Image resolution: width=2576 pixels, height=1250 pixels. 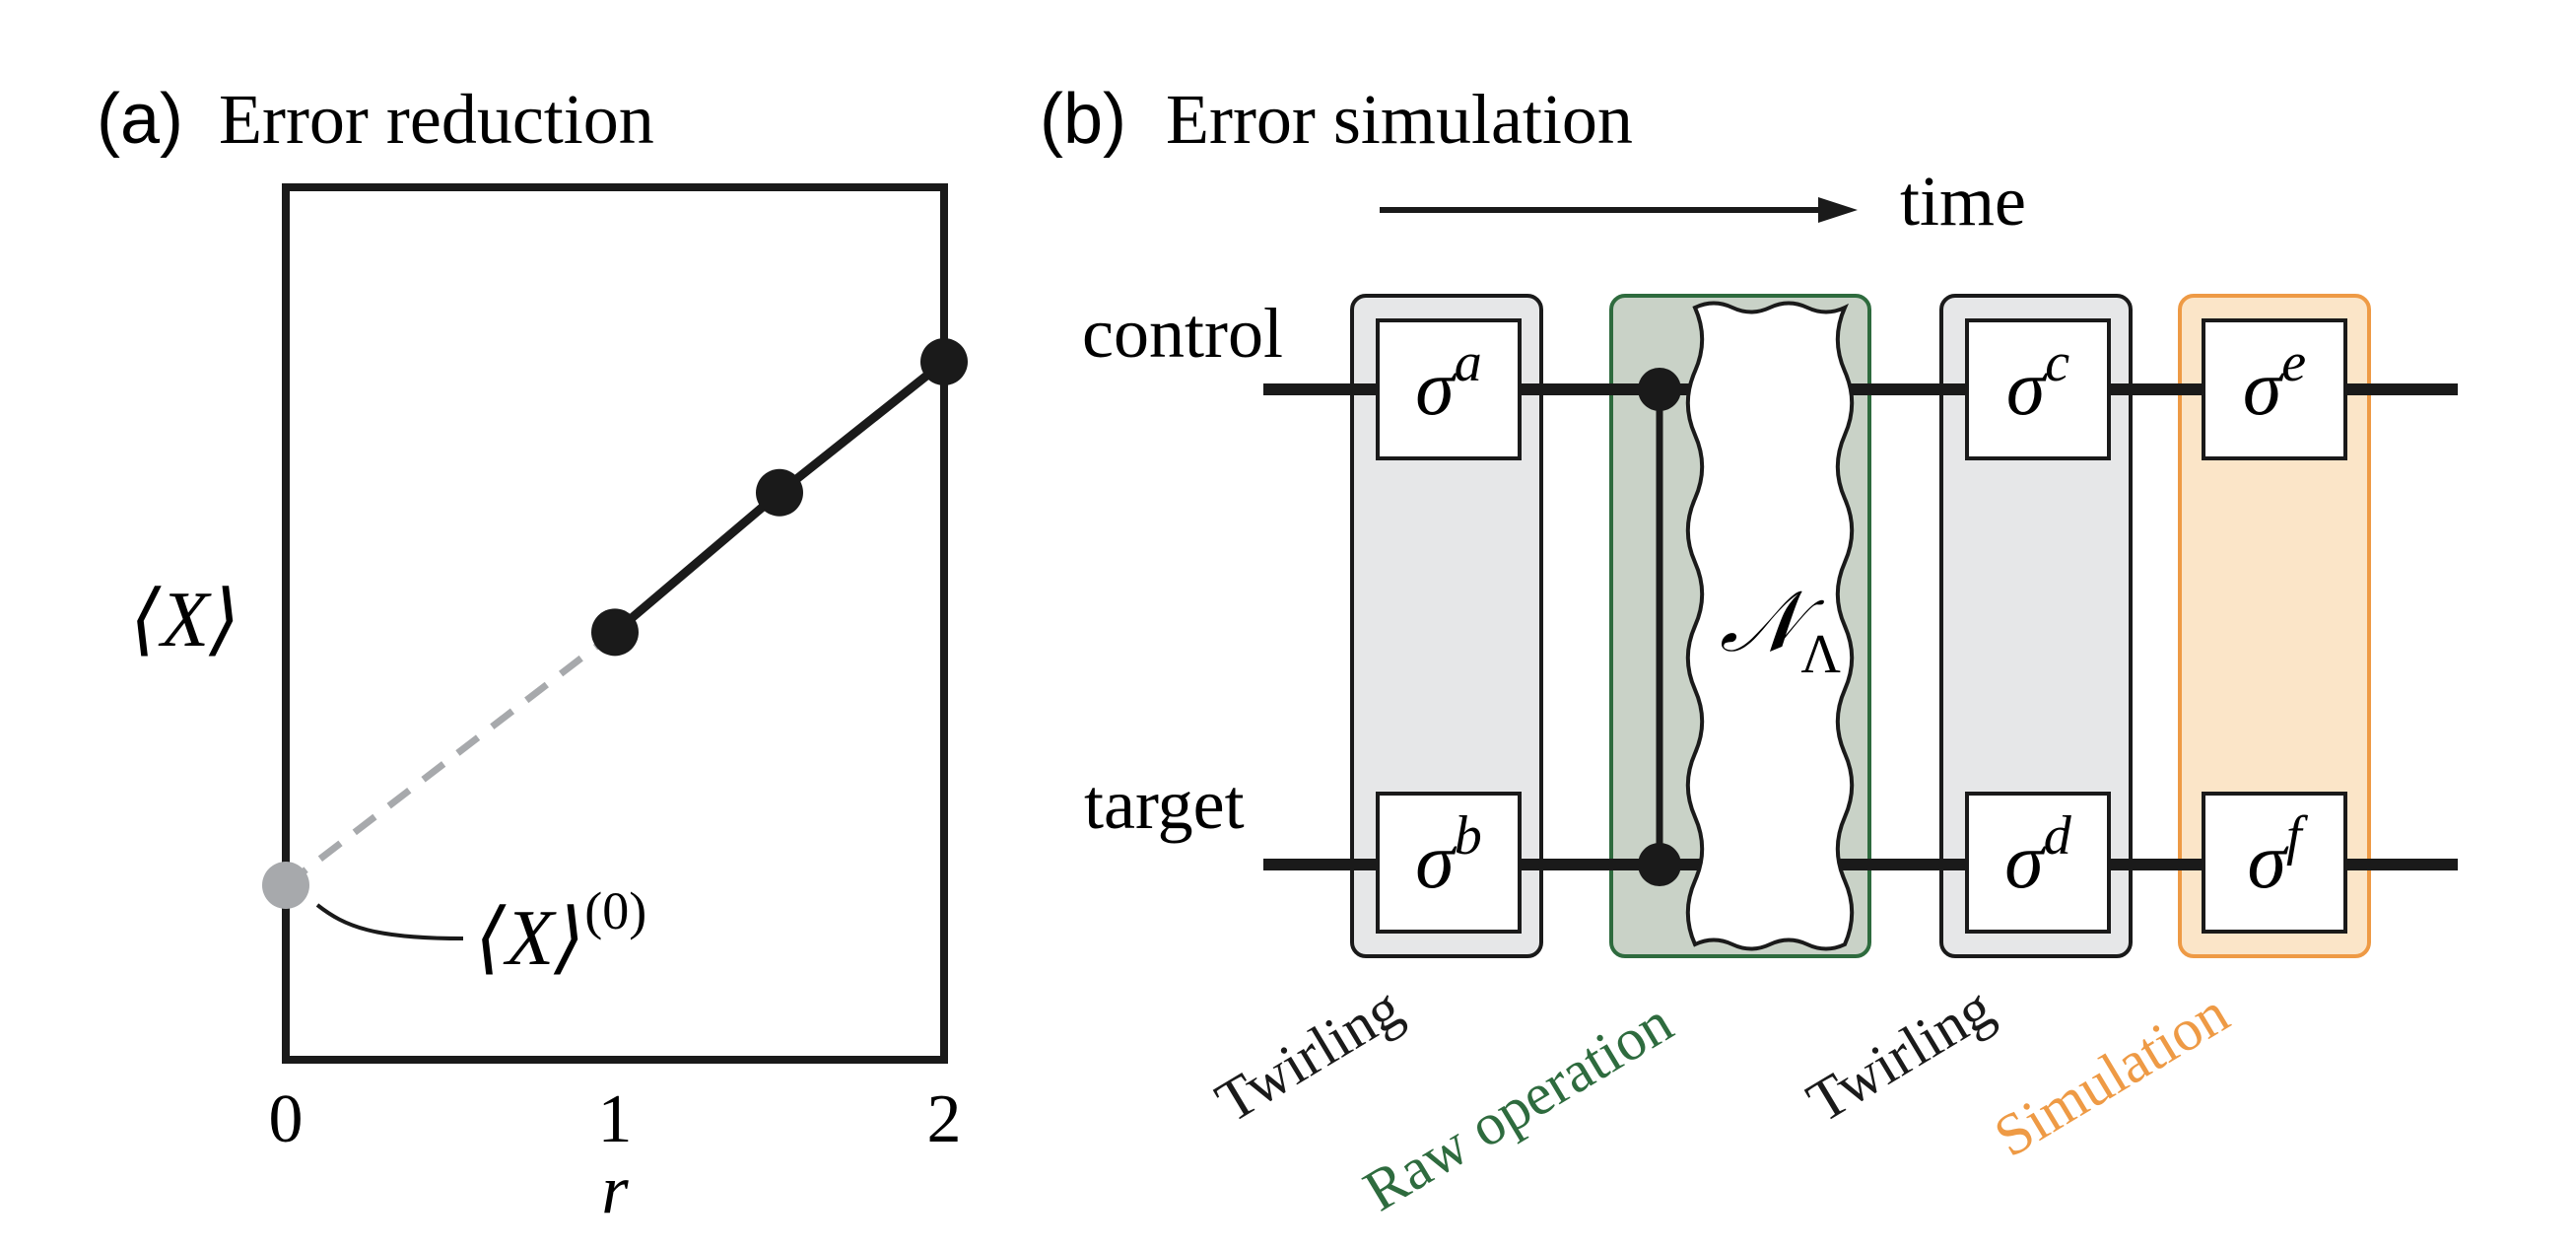 I want to click on panel-b-letter: (b), so click(x=1083, y=119).